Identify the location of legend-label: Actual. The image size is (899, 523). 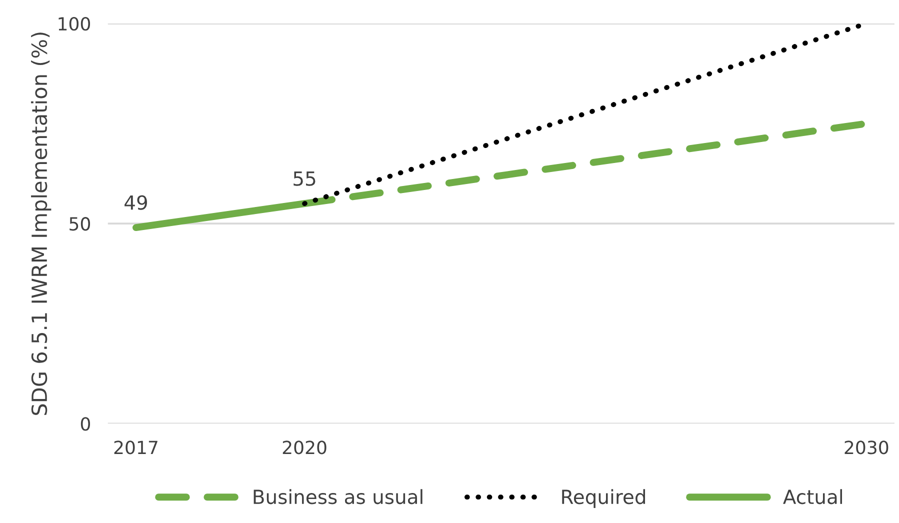
(812, 496).